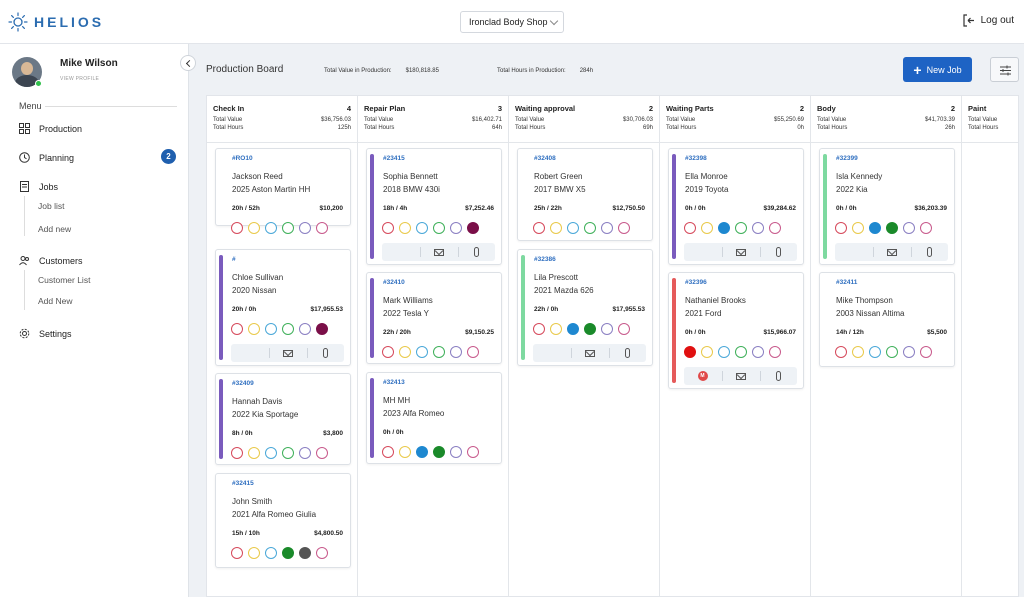  What do you see at coordinates (51, 260) in the screenshot?
I see `sidebar-item-customers: Customers` at bounding box center [51, 260].